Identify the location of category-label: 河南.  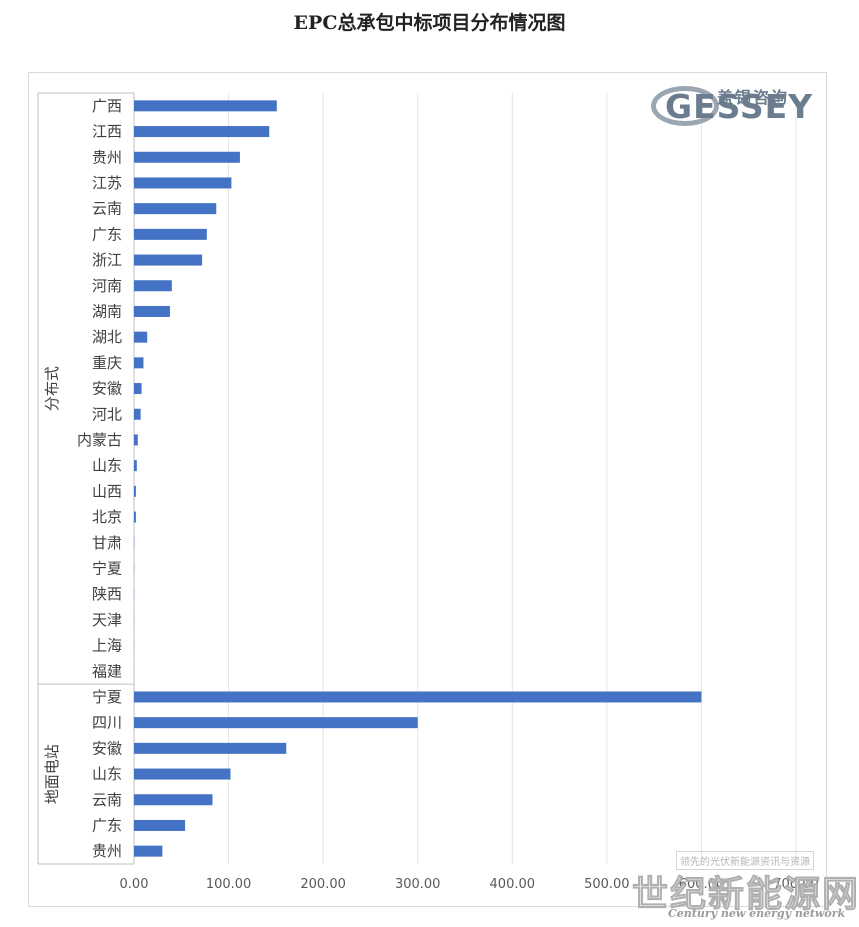
(107, 286).